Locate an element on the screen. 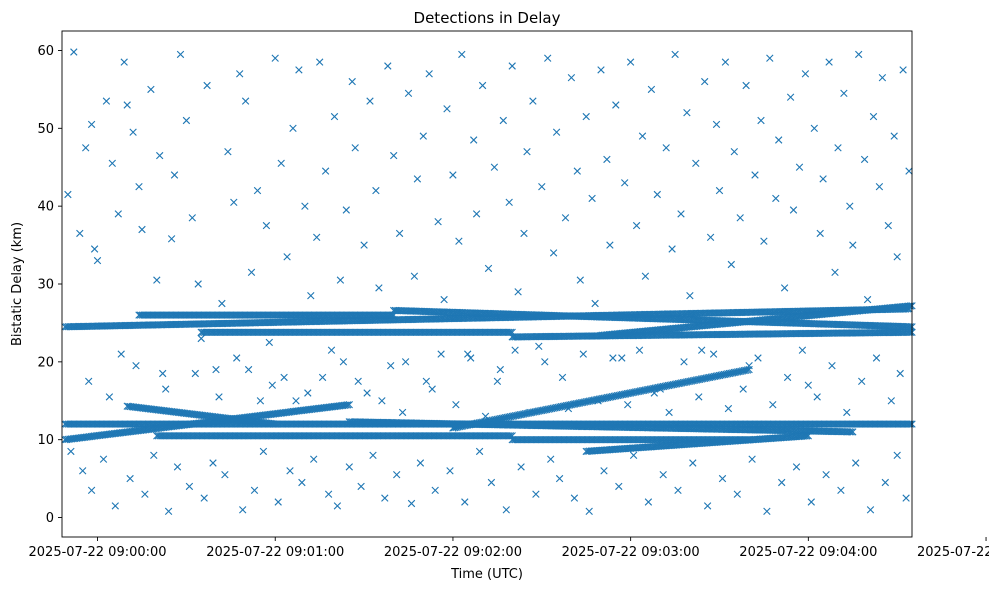 The height and width of the screenshot is (590, 989). x-tick-label: 2025-07-22 09:01:00 is located at coordinates (275, 552).